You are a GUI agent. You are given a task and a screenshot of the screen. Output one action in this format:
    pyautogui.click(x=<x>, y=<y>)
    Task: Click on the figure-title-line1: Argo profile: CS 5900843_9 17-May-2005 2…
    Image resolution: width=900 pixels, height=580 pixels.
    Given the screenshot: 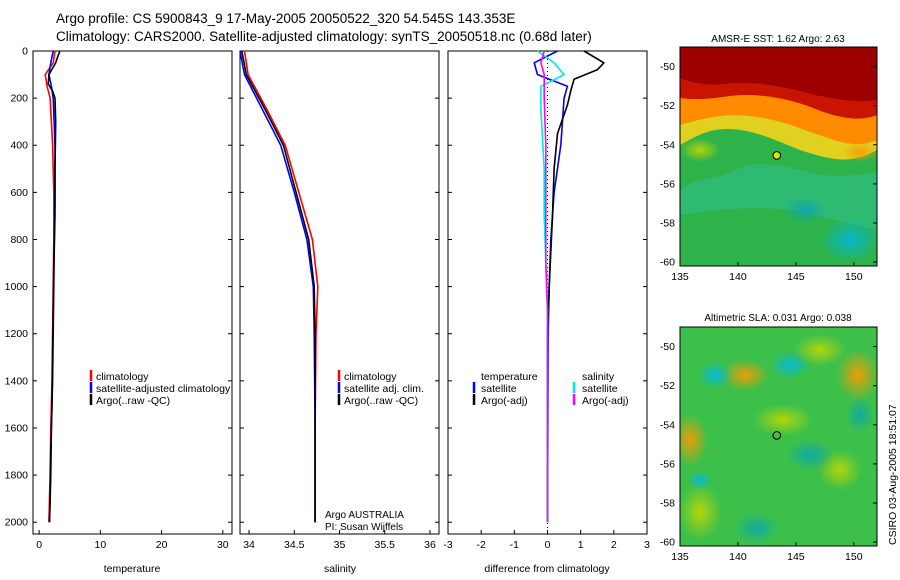 What is the action you would take?
    pyautogui.click(x=286, y=18)
    